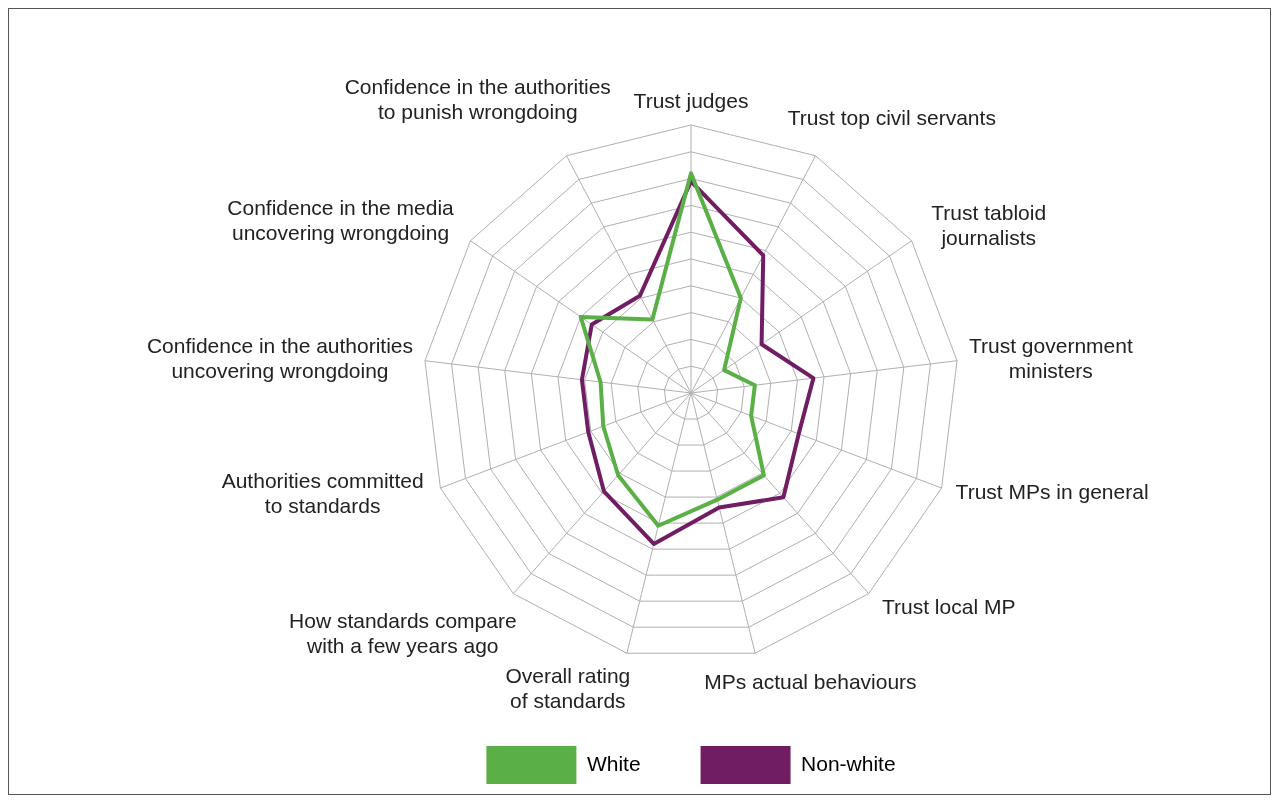 This screenshot has height=805, width=1281. Describe the element at coordinates (568, 688) in the screenshot. I see `spoke-label: Overall rating of standards` at that location.